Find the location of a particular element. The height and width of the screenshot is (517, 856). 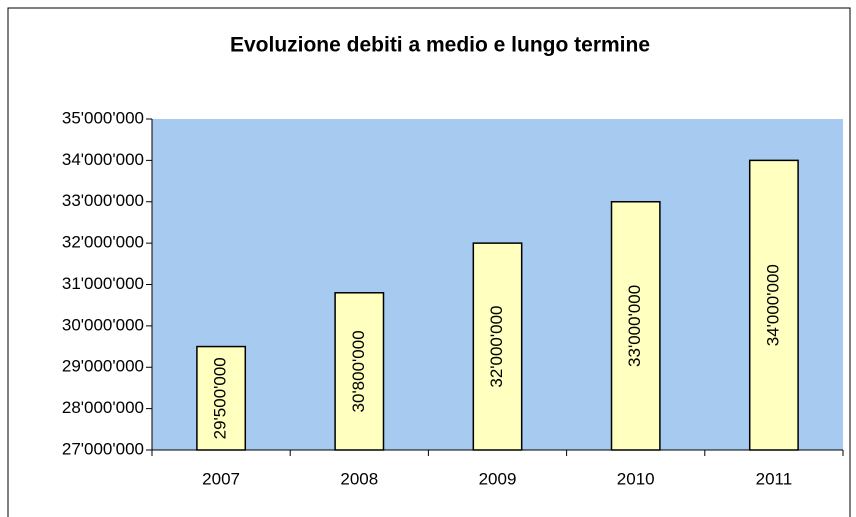

x-tick-label: 2009 is located at coordinates (498, 478).